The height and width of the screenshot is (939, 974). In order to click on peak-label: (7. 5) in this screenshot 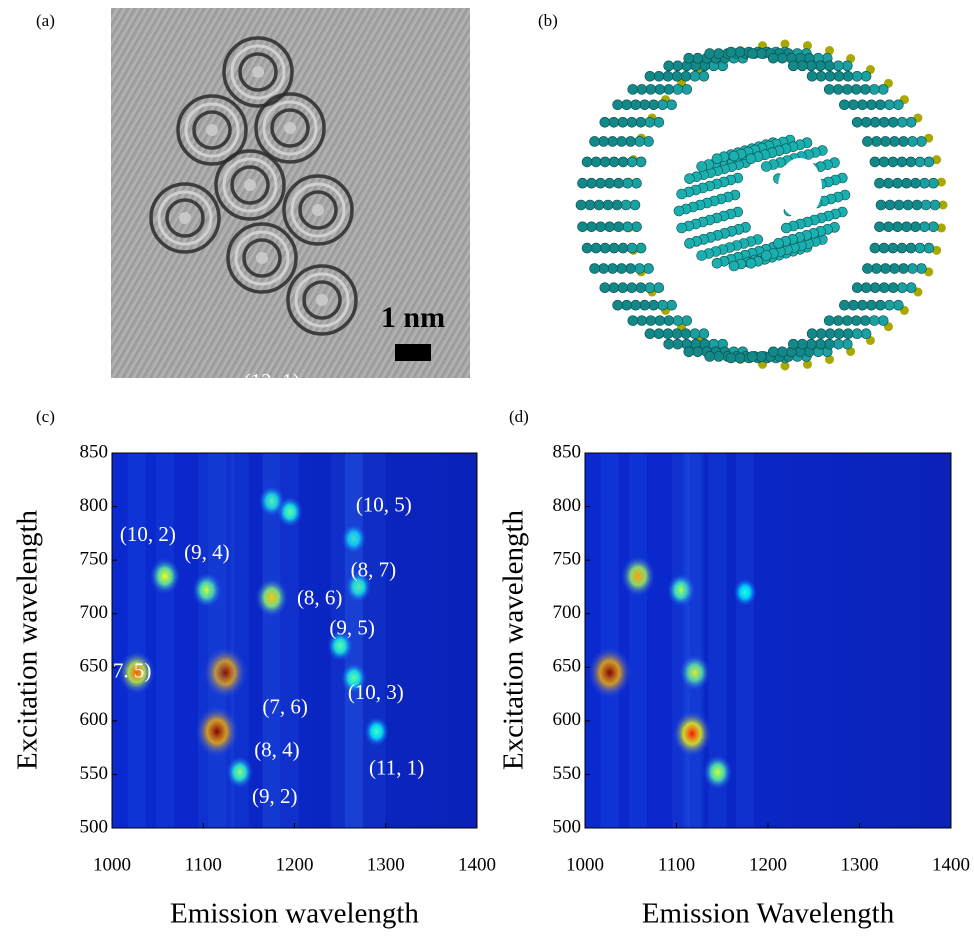, I will do `click(129, 670)`.